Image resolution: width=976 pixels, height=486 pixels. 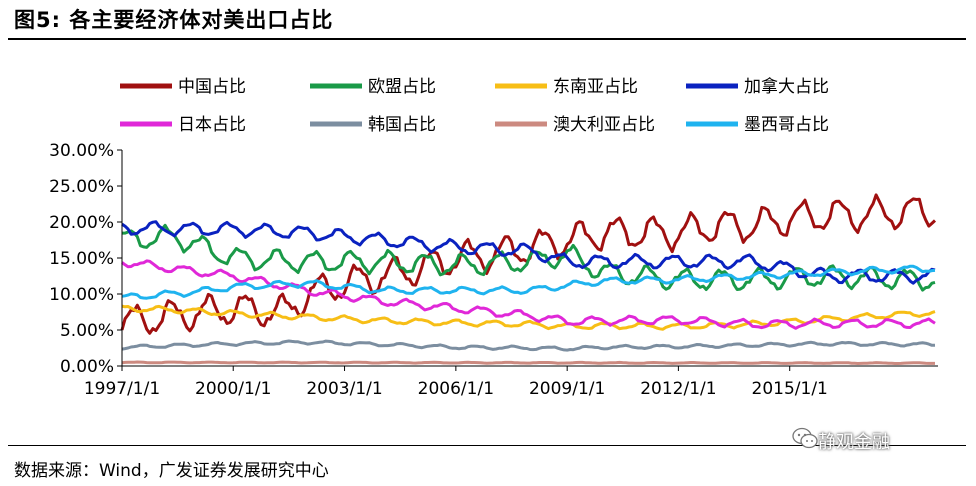 What do you see at coordinates (487, 445) in the screenshot?
I see `footer-rule` at bounding box center [487, 445].